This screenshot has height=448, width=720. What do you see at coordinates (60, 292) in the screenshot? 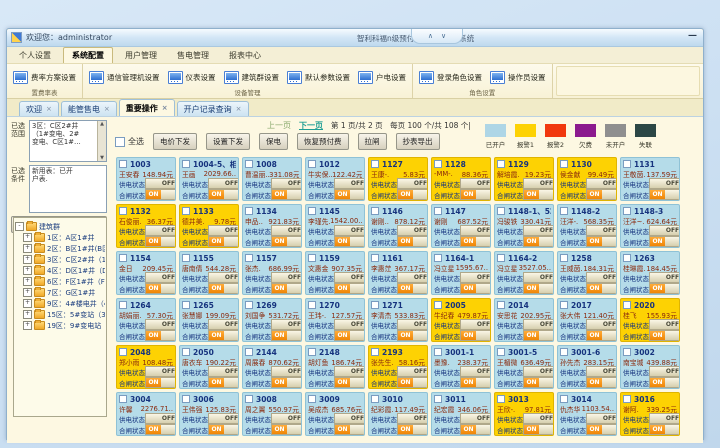
I see `tree-item: +7区：G区1#井` at bounding box center [60, 292].